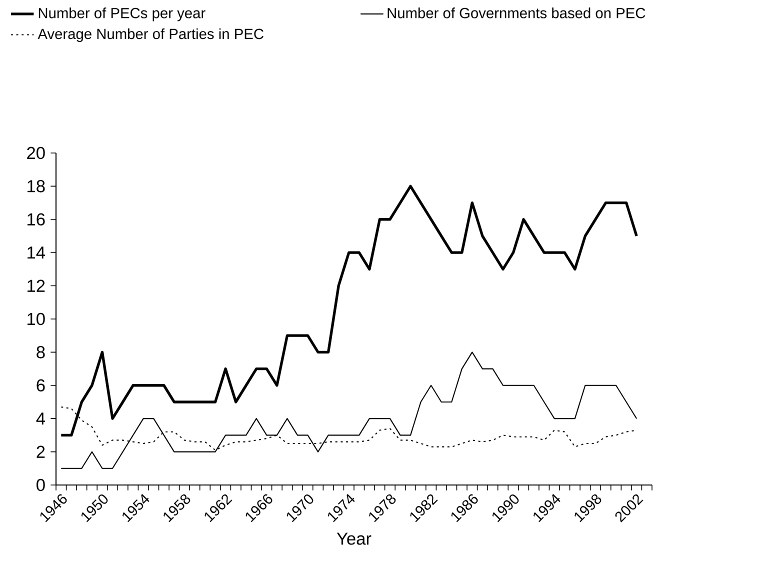  Describe the element at coordinates (151, 35) in the screenshot. I see `legend-label: Average Number of Parties in PEC` at that location.